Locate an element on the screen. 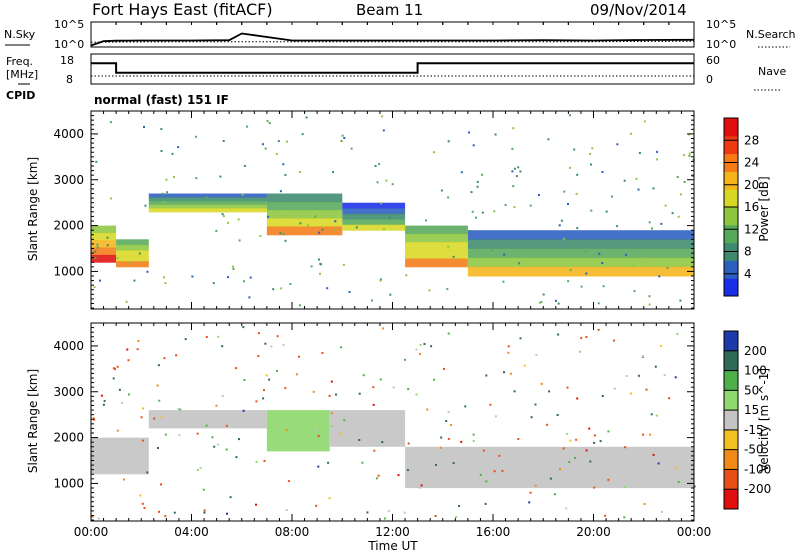 Image resolution: width=800 pixels, height=554 pixels. station-title: Fort Hays East (fitACF) is located at coordinates (182, 9).